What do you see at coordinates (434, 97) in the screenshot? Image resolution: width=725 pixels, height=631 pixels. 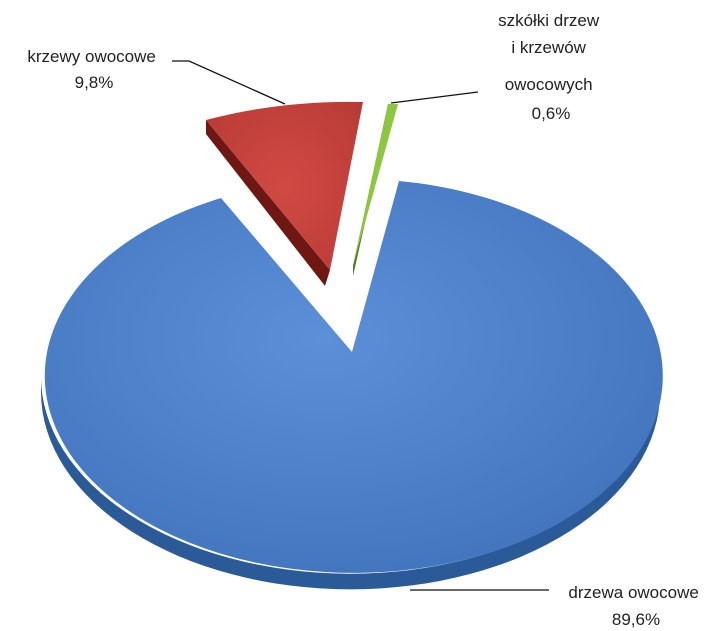 I see `leader-line-szkolki` at bounding box center [434, 97].